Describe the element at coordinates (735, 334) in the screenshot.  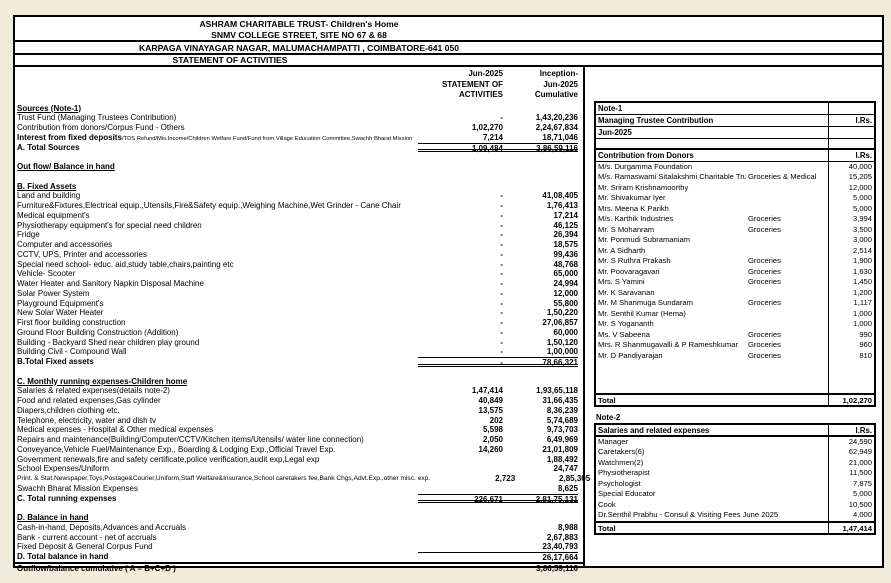
I see `donor-row: Ms. V Sabeena Groceries 990` at that location.